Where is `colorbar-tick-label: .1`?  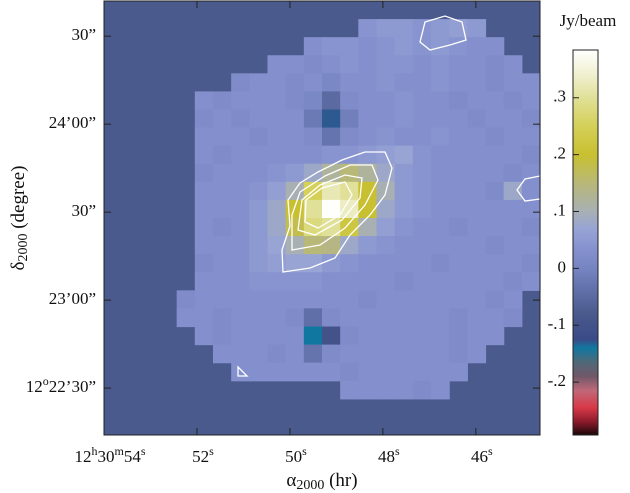 colorbar-tick-label: .1 is located at coordinates (559, 209).